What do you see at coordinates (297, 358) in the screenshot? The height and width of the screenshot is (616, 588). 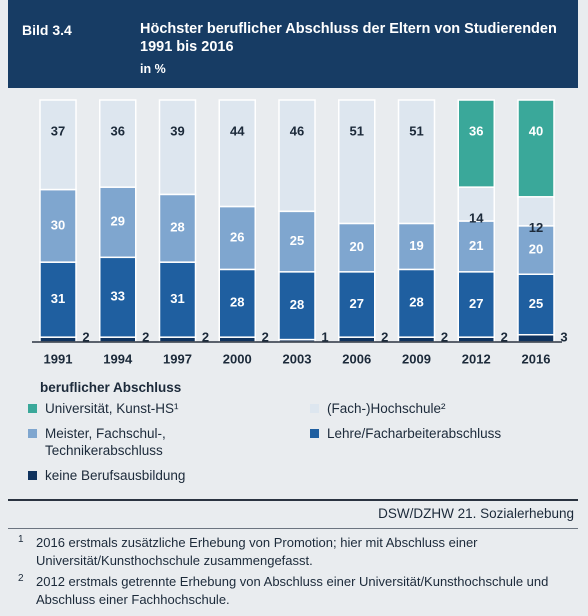 I see `x-tick-label: 2003` at bounding box center [297, 358].